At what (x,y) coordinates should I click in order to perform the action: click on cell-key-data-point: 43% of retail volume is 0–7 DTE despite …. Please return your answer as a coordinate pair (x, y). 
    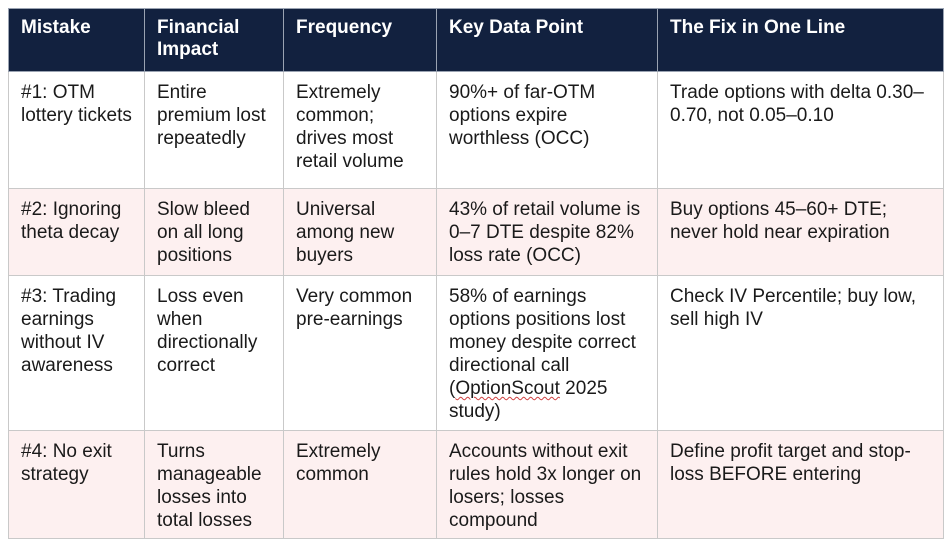
    Looking at the image, I should click on (547, 232).